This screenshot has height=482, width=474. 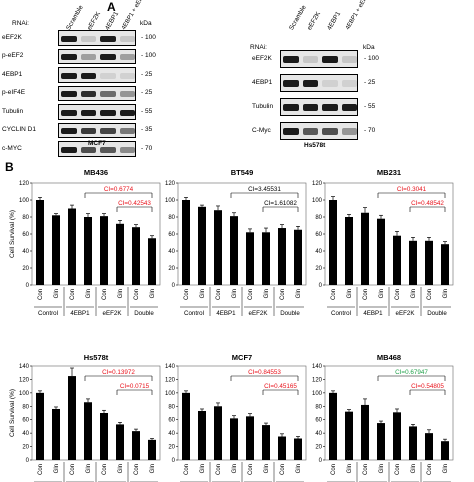 What do you see at coordinates (96, 357) in the screenshot?
I see `chart-title: Hs578t` at bounding box center [96, 357].